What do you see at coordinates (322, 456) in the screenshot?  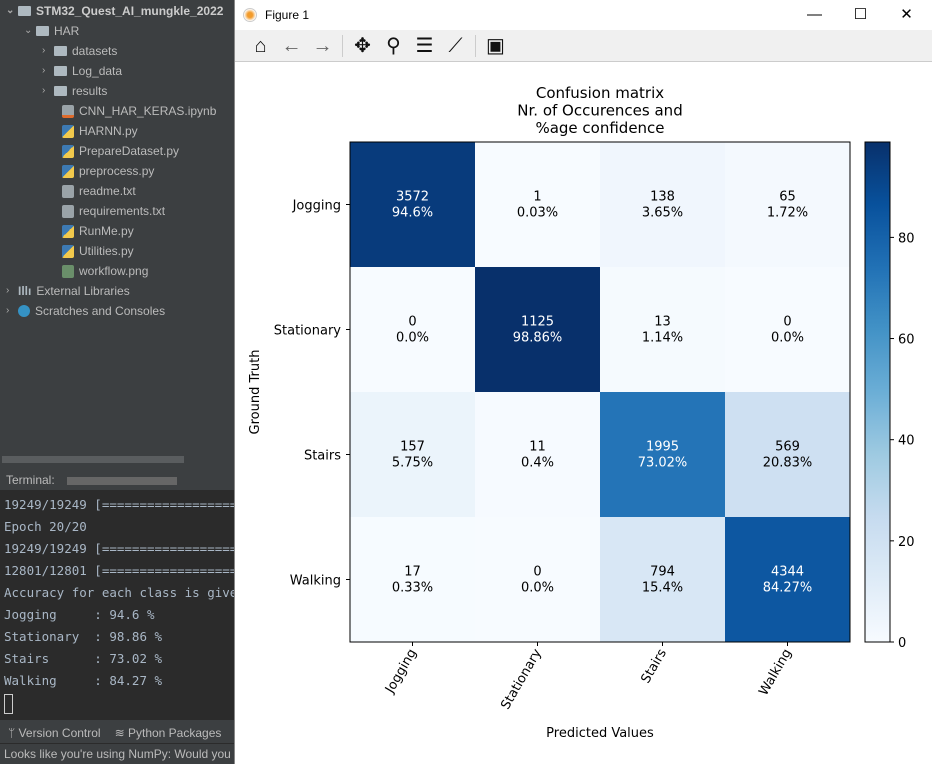 I see `y-tick-label: Stairs` at bounding box center [322, 456].